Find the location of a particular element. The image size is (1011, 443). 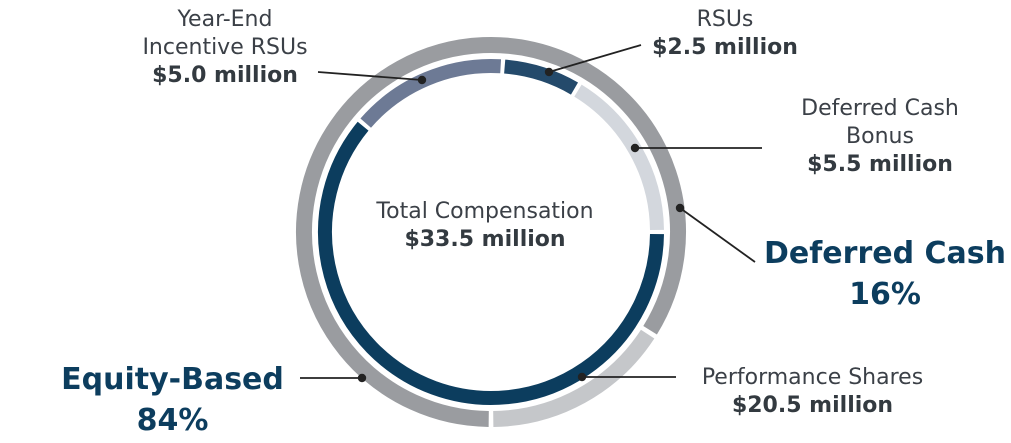

label-performance-shares: Performance Shares $20.5 million is located at coordinates (812, 392).